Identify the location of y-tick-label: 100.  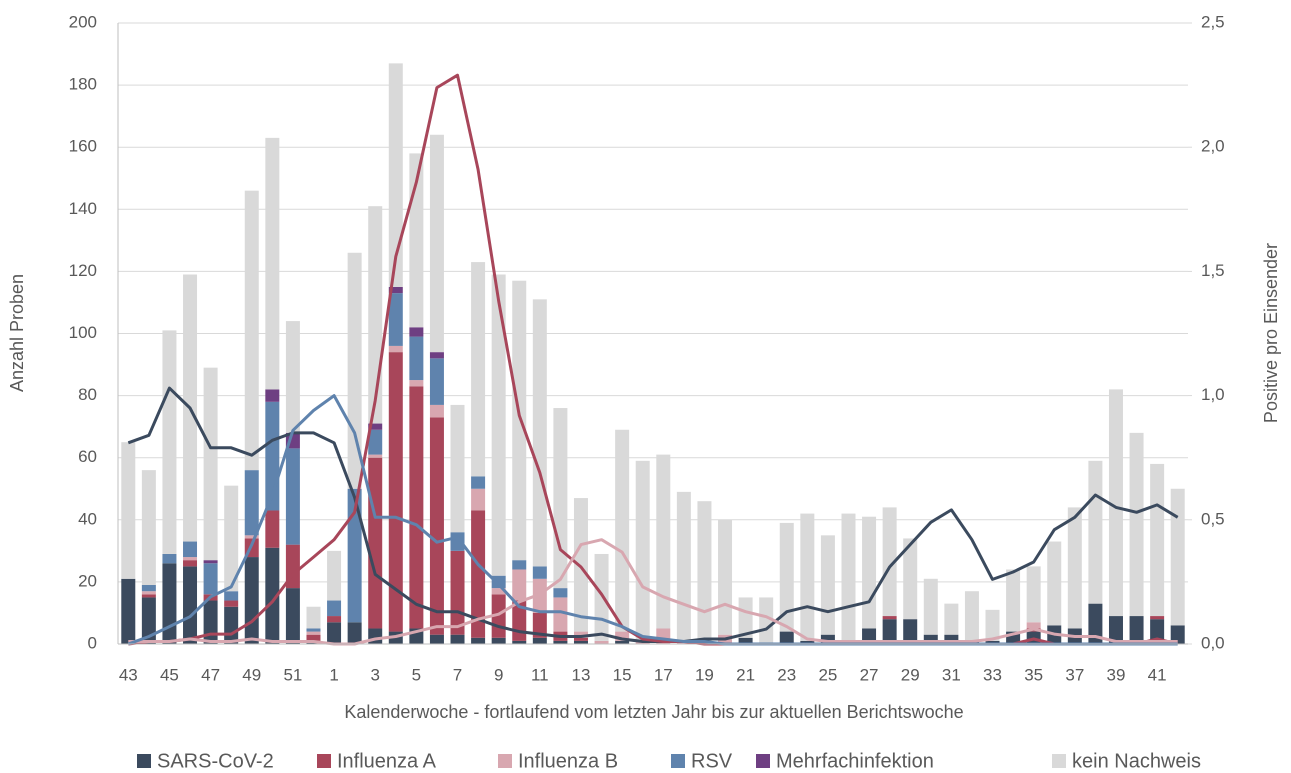
(83, 332).